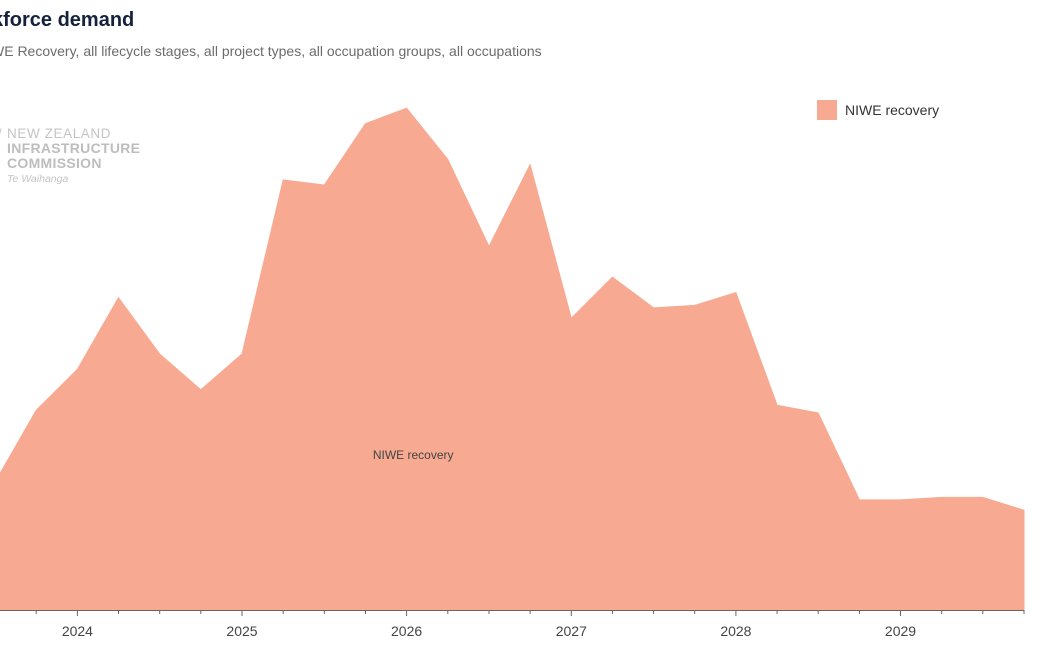 This screenshot has width=1050, height=656. What do you see at coordinates (74, 148) in the screenshot?
I see `logo-line-2: INFRASTRUCTURE` at bounding box center [74, 148].